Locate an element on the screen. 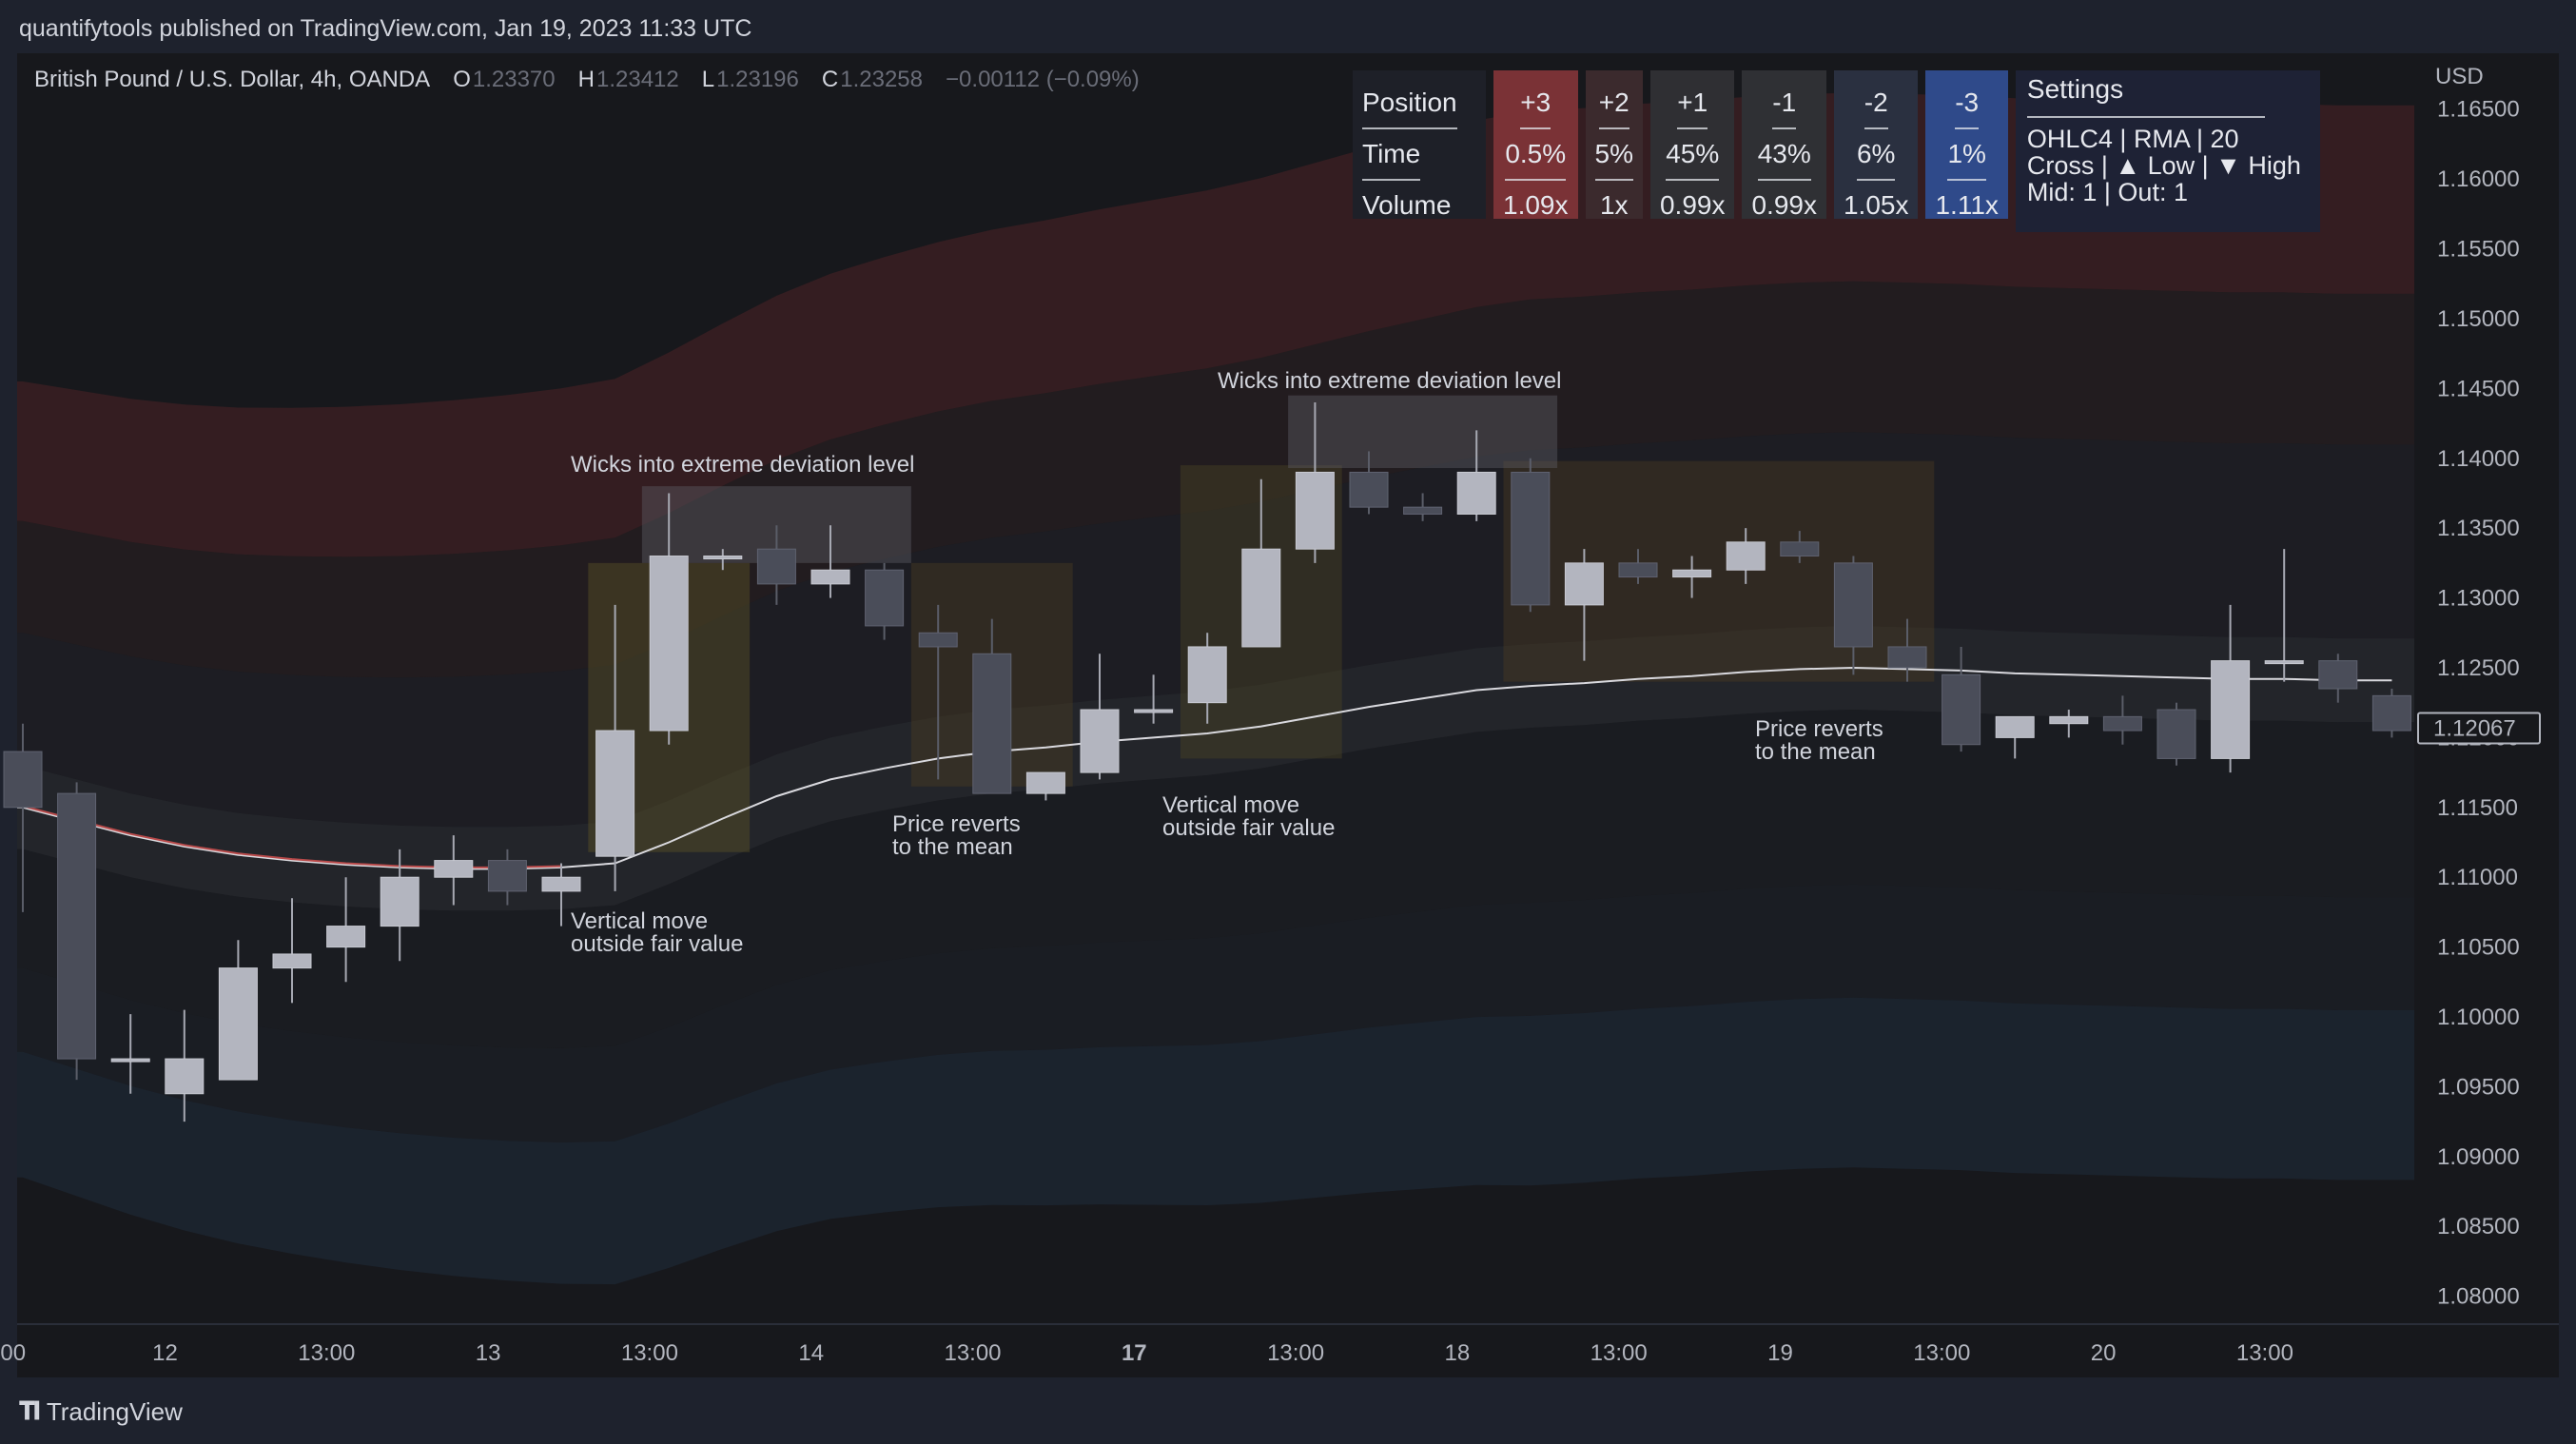  volume-value: 1.11x is located at coordinates (1967, 205).